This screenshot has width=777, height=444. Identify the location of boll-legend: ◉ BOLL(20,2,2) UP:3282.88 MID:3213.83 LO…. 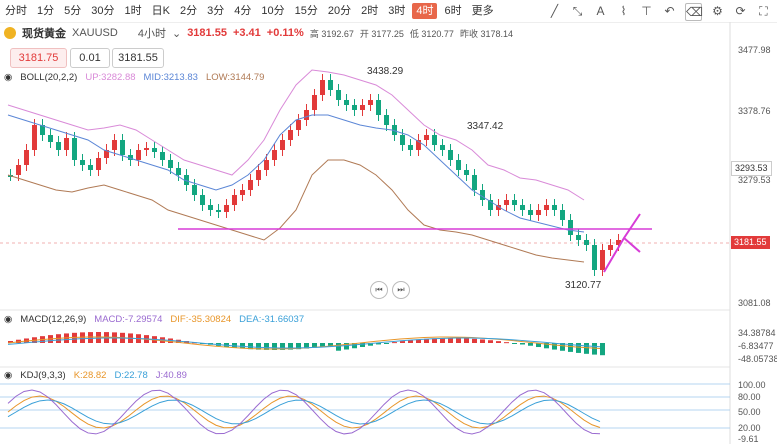
(134, 77).